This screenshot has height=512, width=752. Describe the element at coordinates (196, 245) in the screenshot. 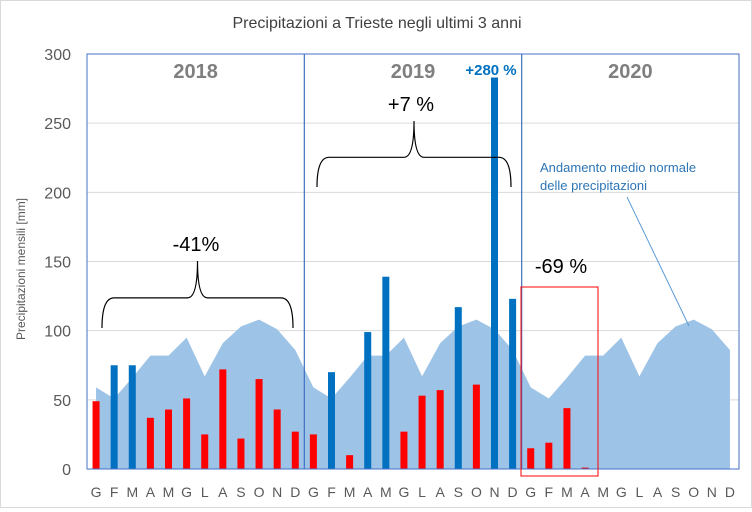

I see `annotation-2018: -41%` at that location.